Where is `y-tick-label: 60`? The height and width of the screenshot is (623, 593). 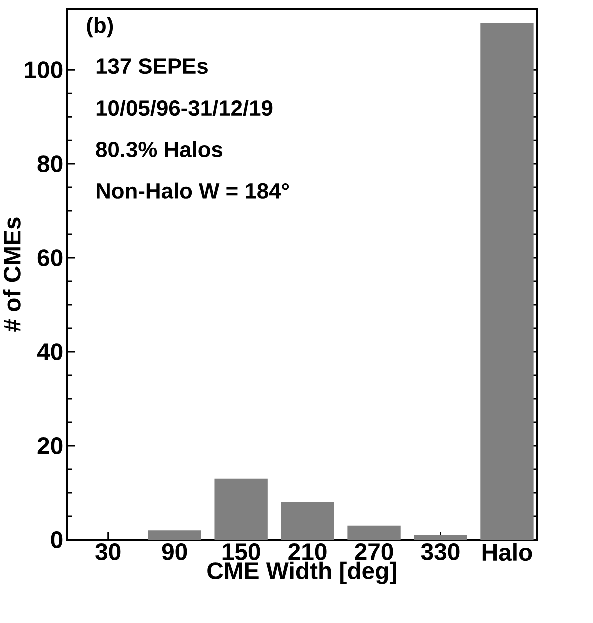
y-tick-label: 60 is located at coordinates (50, 258).